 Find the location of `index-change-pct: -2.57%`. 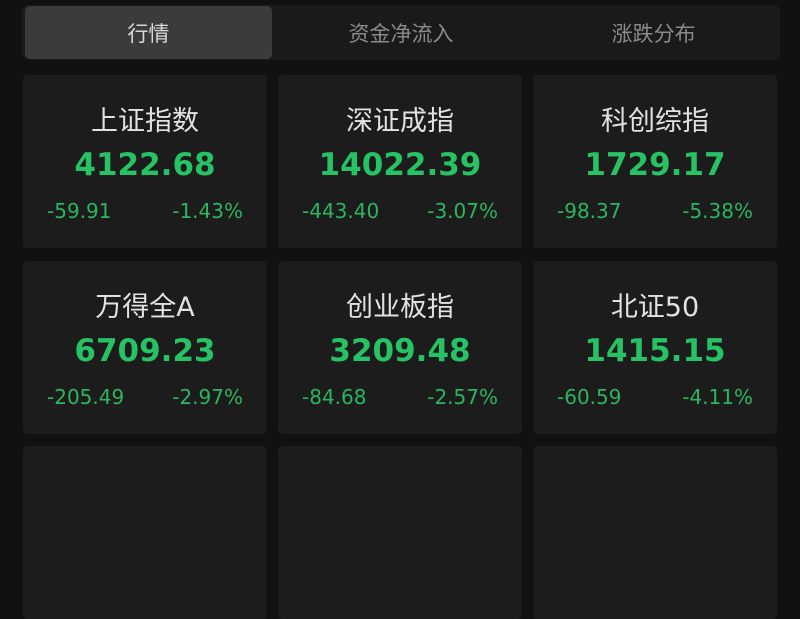

index-change-pct: -2.57% is located at coordinates (462, 397).